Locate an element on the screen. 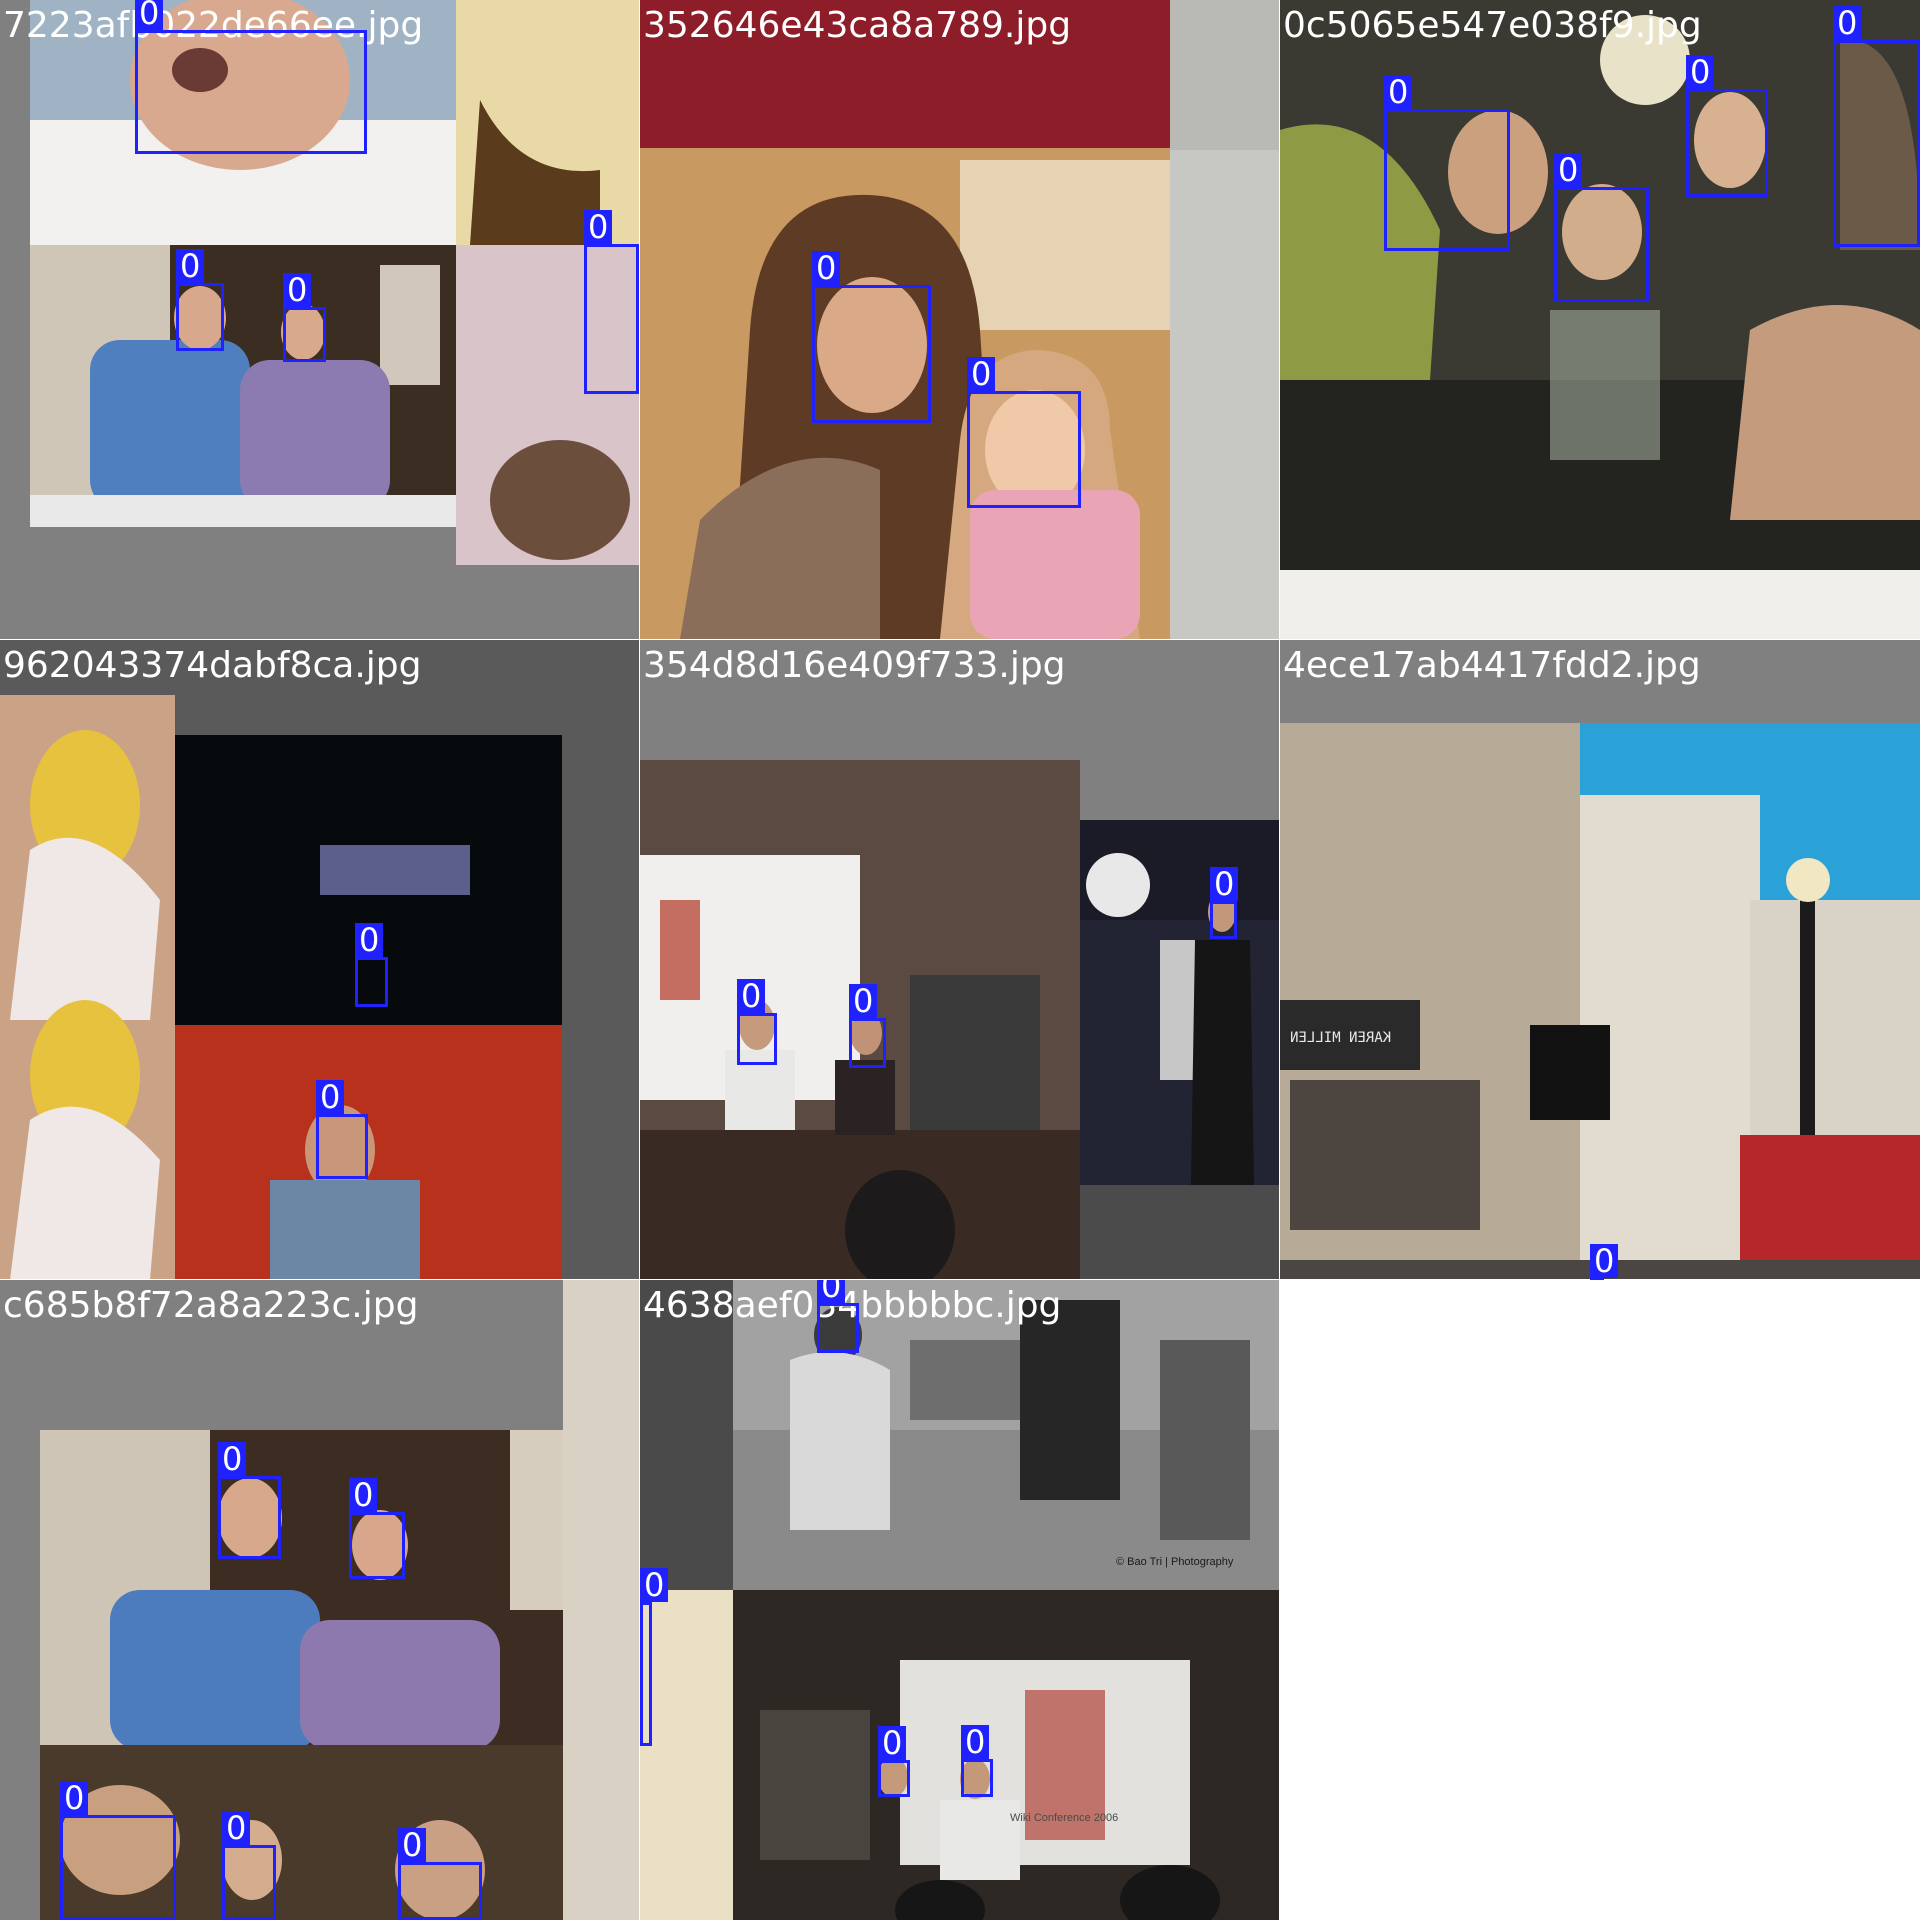  mosaic-tile-3: 0c5065e547e038f9.jpg 0 0 0 0 is located at coordinates (1600, 319).